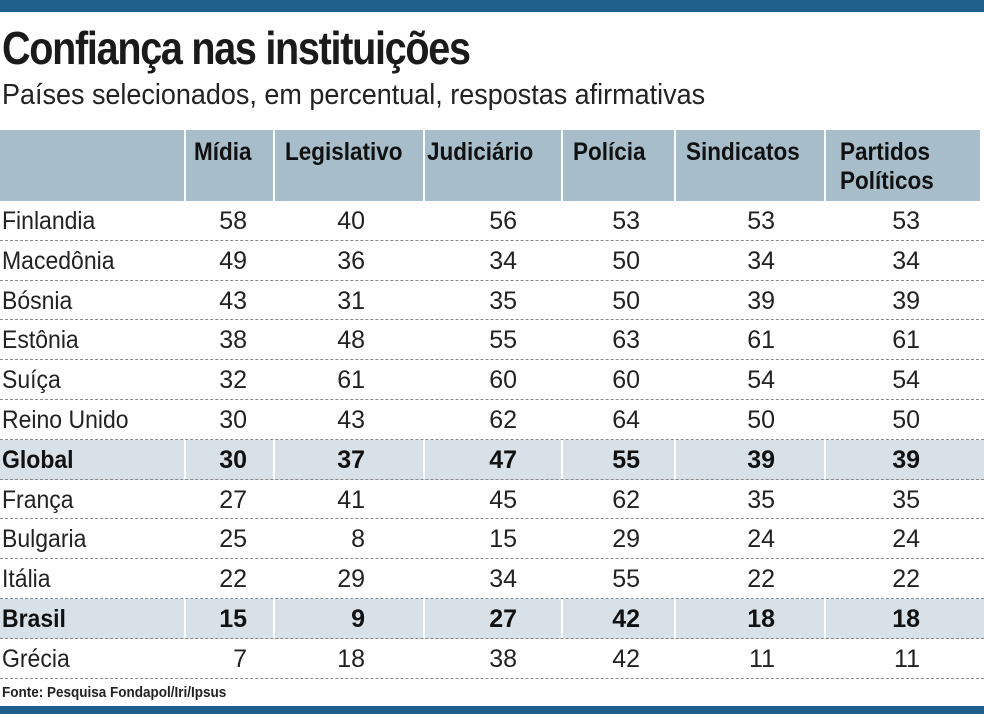 The width and height of the screenshot is (984, 714). Describe the element at coordinates (40, 340) in the screenshot. I see `country-label: Estônia` at that location.